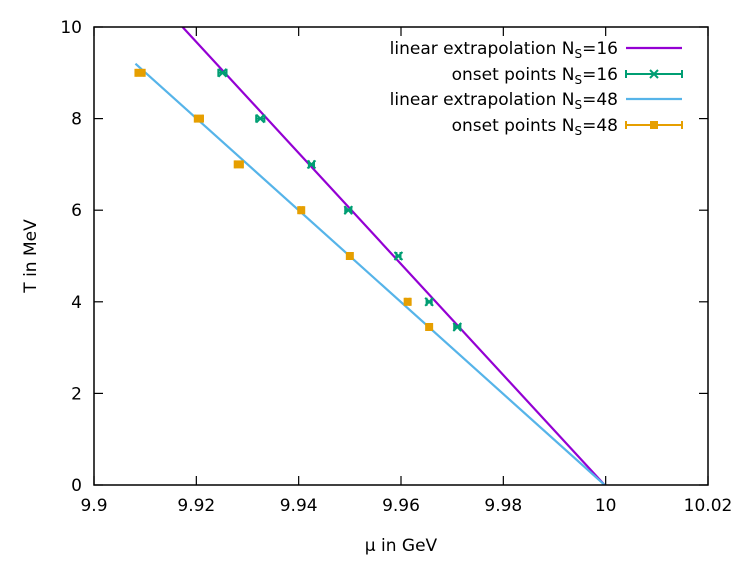  I want to click on y-tick-label: 0, so click(76, 486).